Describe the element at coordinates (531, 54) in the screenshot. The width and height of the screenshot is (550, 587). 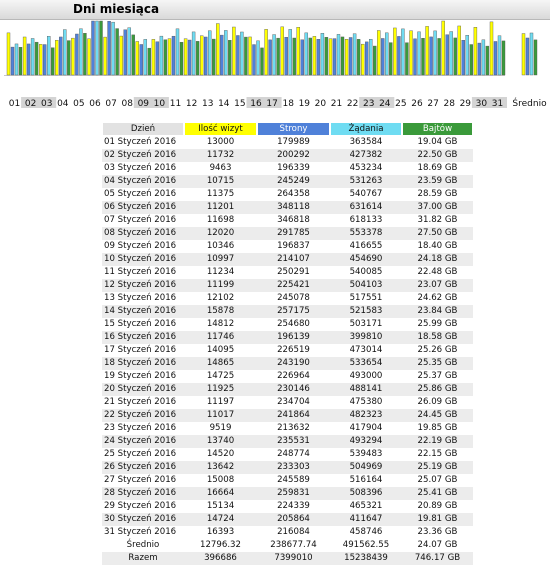
I see `bar-hits-Średnio` at that location.